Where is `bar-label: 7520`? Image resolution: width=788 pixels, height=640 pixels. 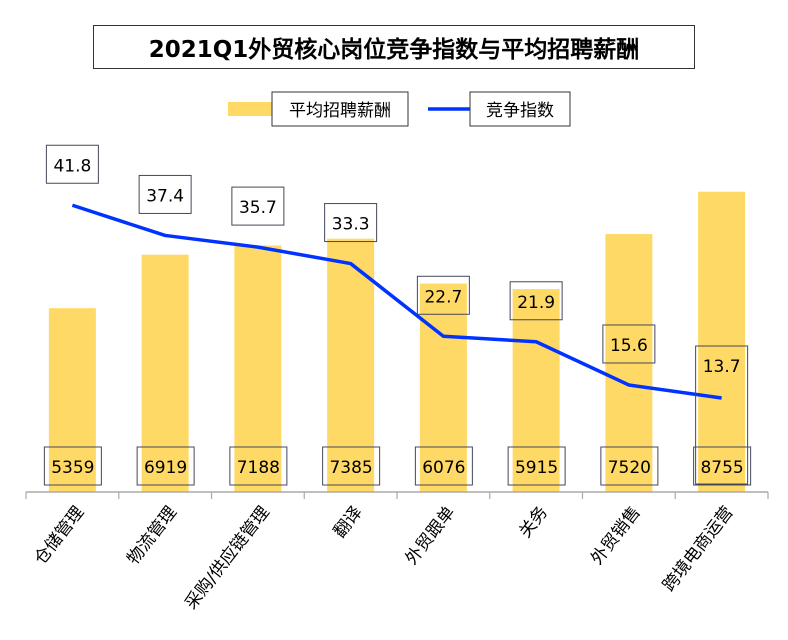
bar-label: 7520 is located at coordinates (629, 468).